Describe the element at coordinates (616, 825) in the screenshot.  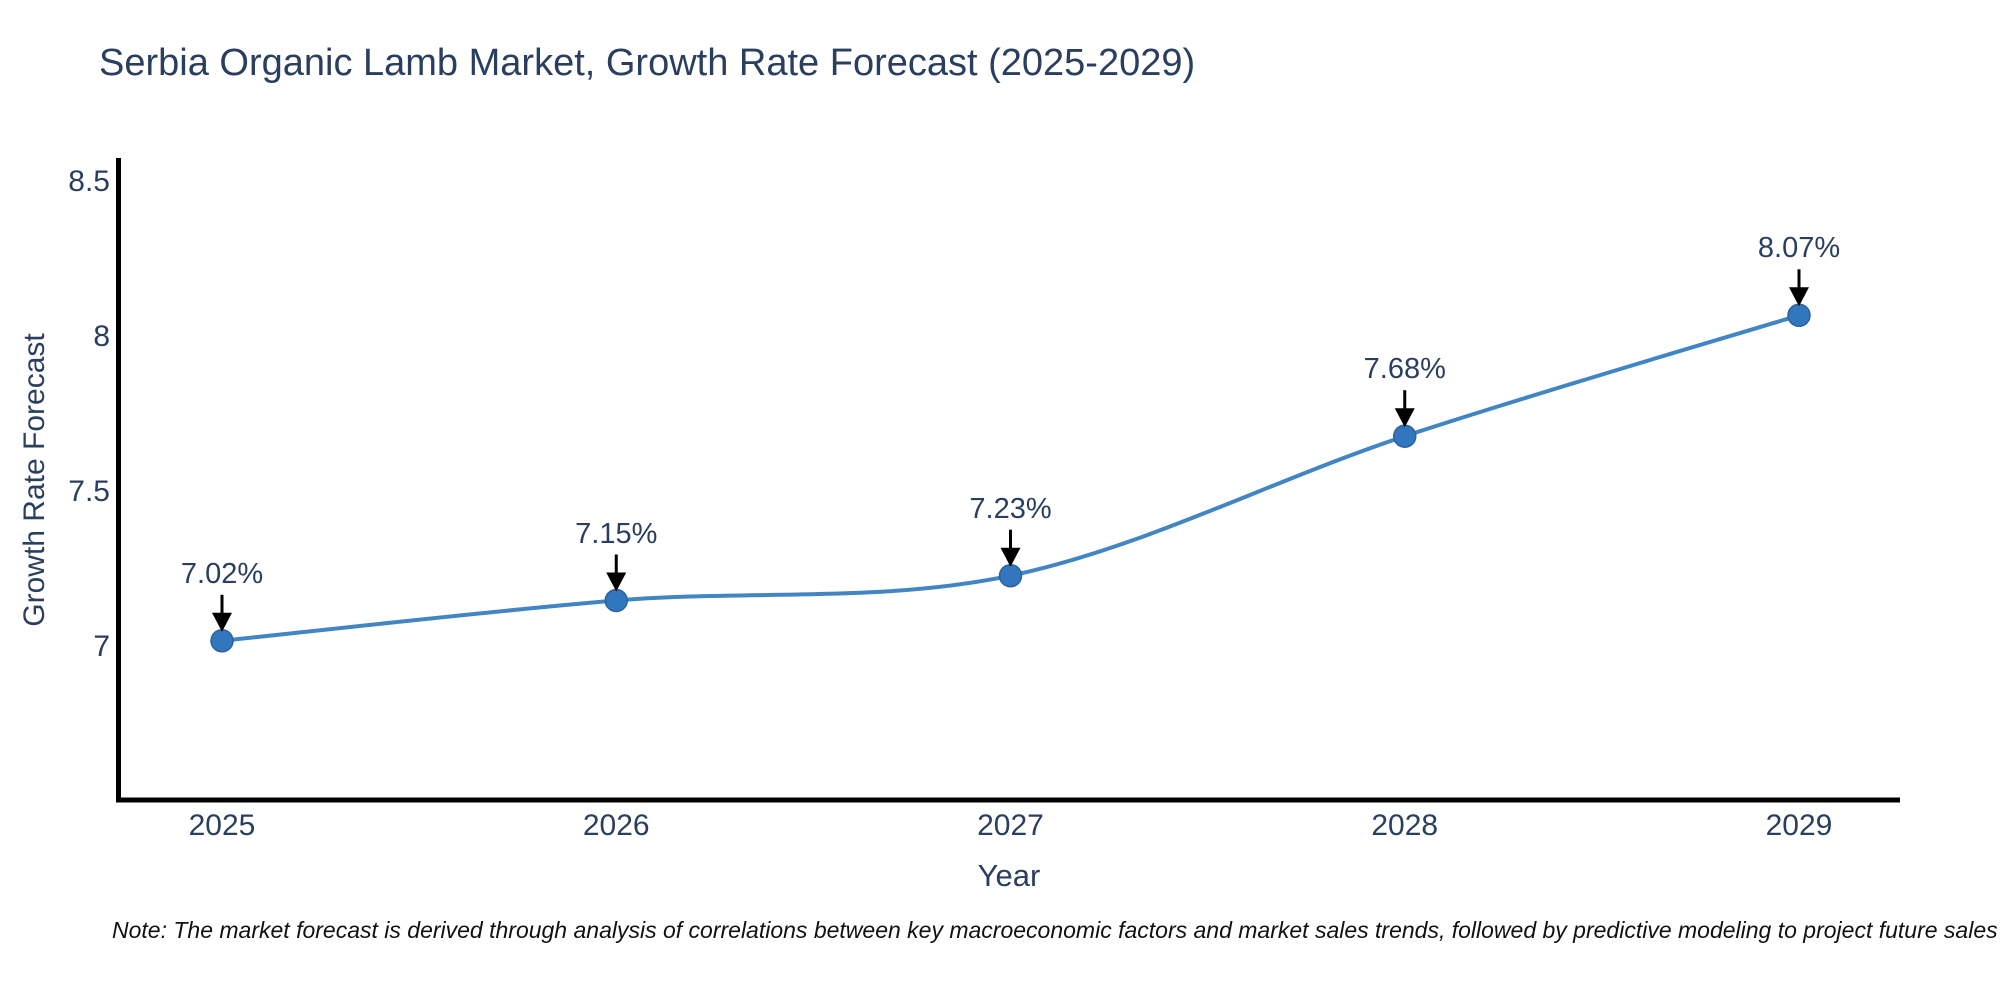
I see `x-tick-label-2026: 2026` at that location.